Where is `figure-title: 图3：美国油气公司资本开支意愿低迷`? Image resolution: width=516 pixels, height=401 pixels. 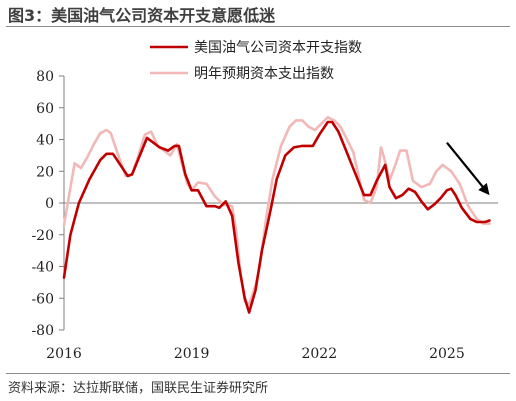
figure-title: 图3：美国油气公司资本开支意愿低迷 is located at coordinates (142, 15).